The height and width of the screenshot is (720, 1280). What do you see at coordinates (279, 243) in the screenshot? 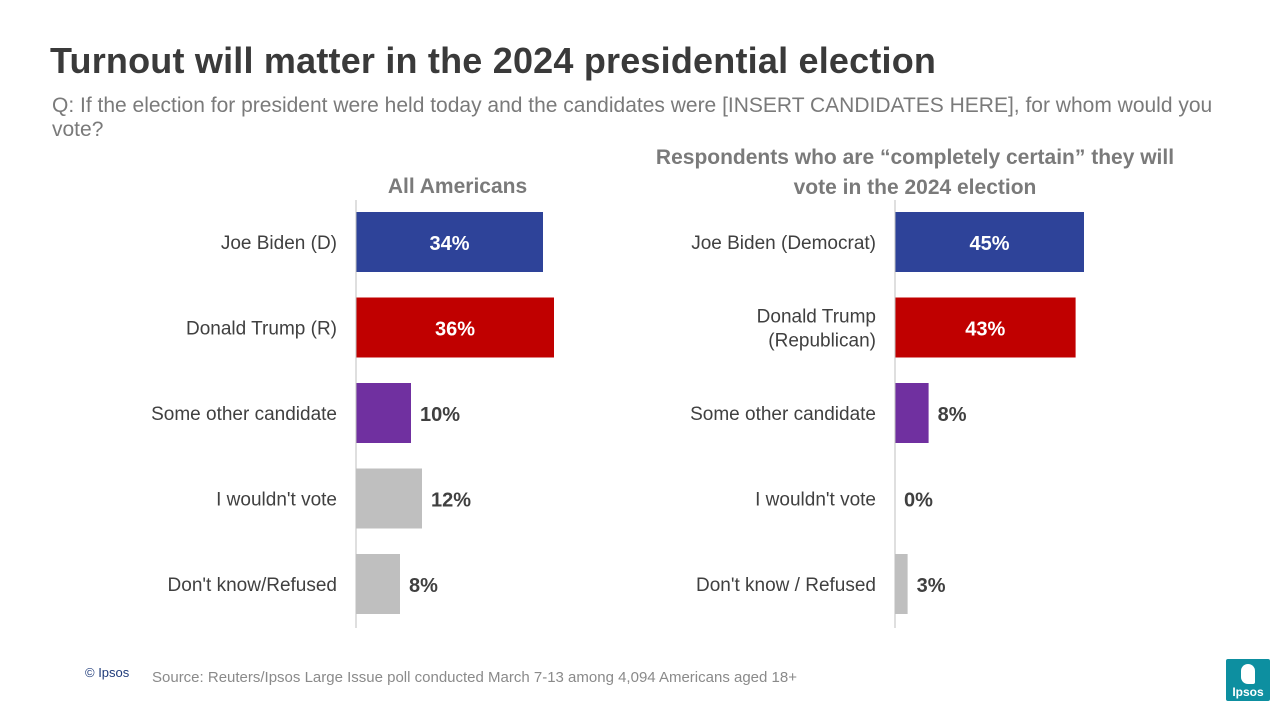
I see `category-label-all-0: Joe Biden (D)` at bounding box center [279, 243].